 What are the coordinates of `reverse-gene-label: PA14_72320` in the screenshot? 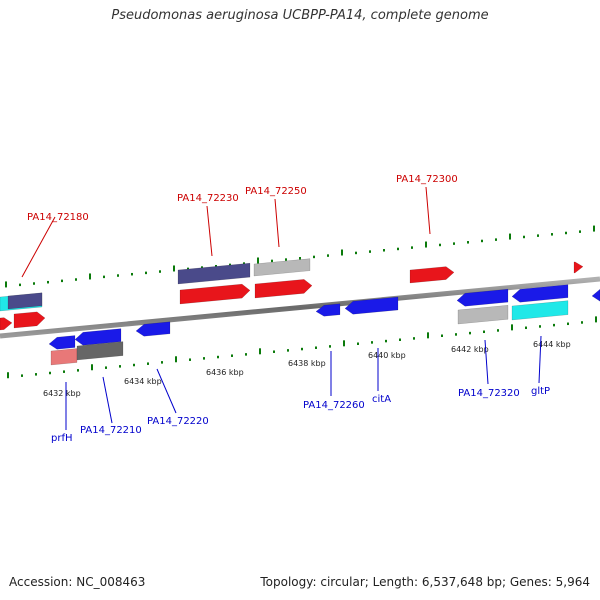 It's located at (489, 393).